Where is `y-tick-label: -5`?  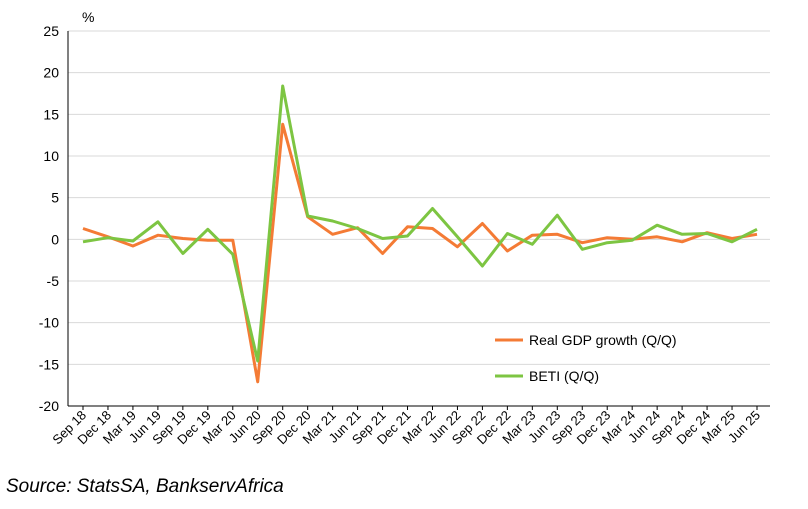
y-tick-label: -5 is located at coordinates (53, 281).